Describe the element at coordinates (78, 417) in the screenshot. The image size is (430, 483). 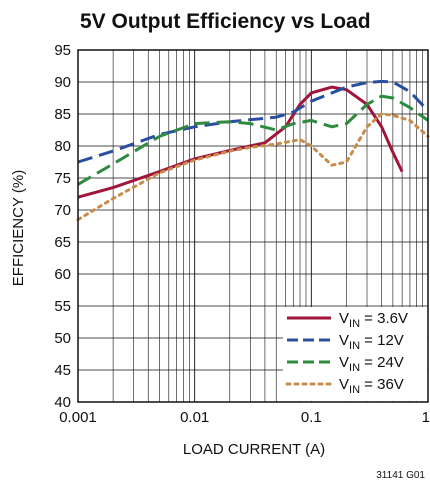
I see `x-tick-label: 0.001` at that location.